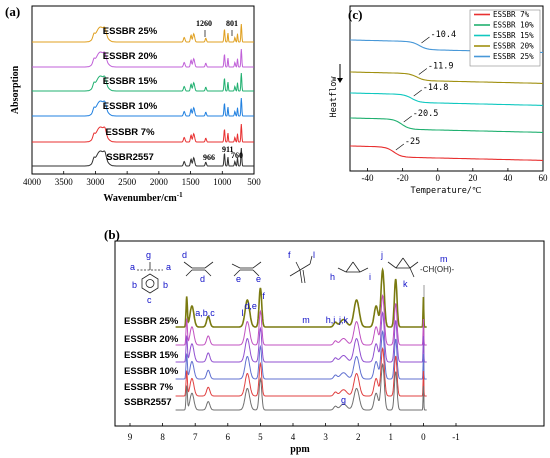 Image resolution: width=550 pixels, height=458 pixels. Describe the element at coordinates (130, 31) in the screenshot. I see `ftir-series-label-0: ESSBR 25%` at that location.